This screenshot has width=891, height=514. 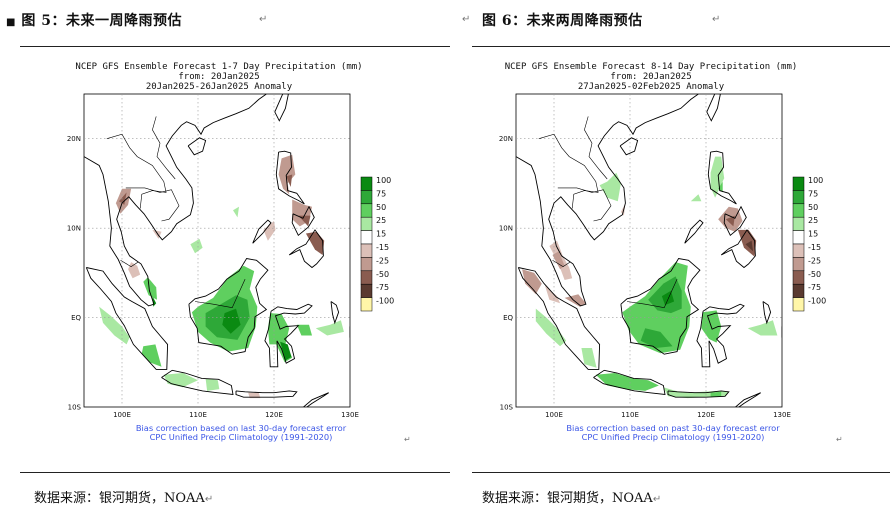 What do you see at coordinates (101, 21) in the screenshot?
I see `figure-5-title: 图 5：未来一周降雨预估` at bounding box center [101, 21].